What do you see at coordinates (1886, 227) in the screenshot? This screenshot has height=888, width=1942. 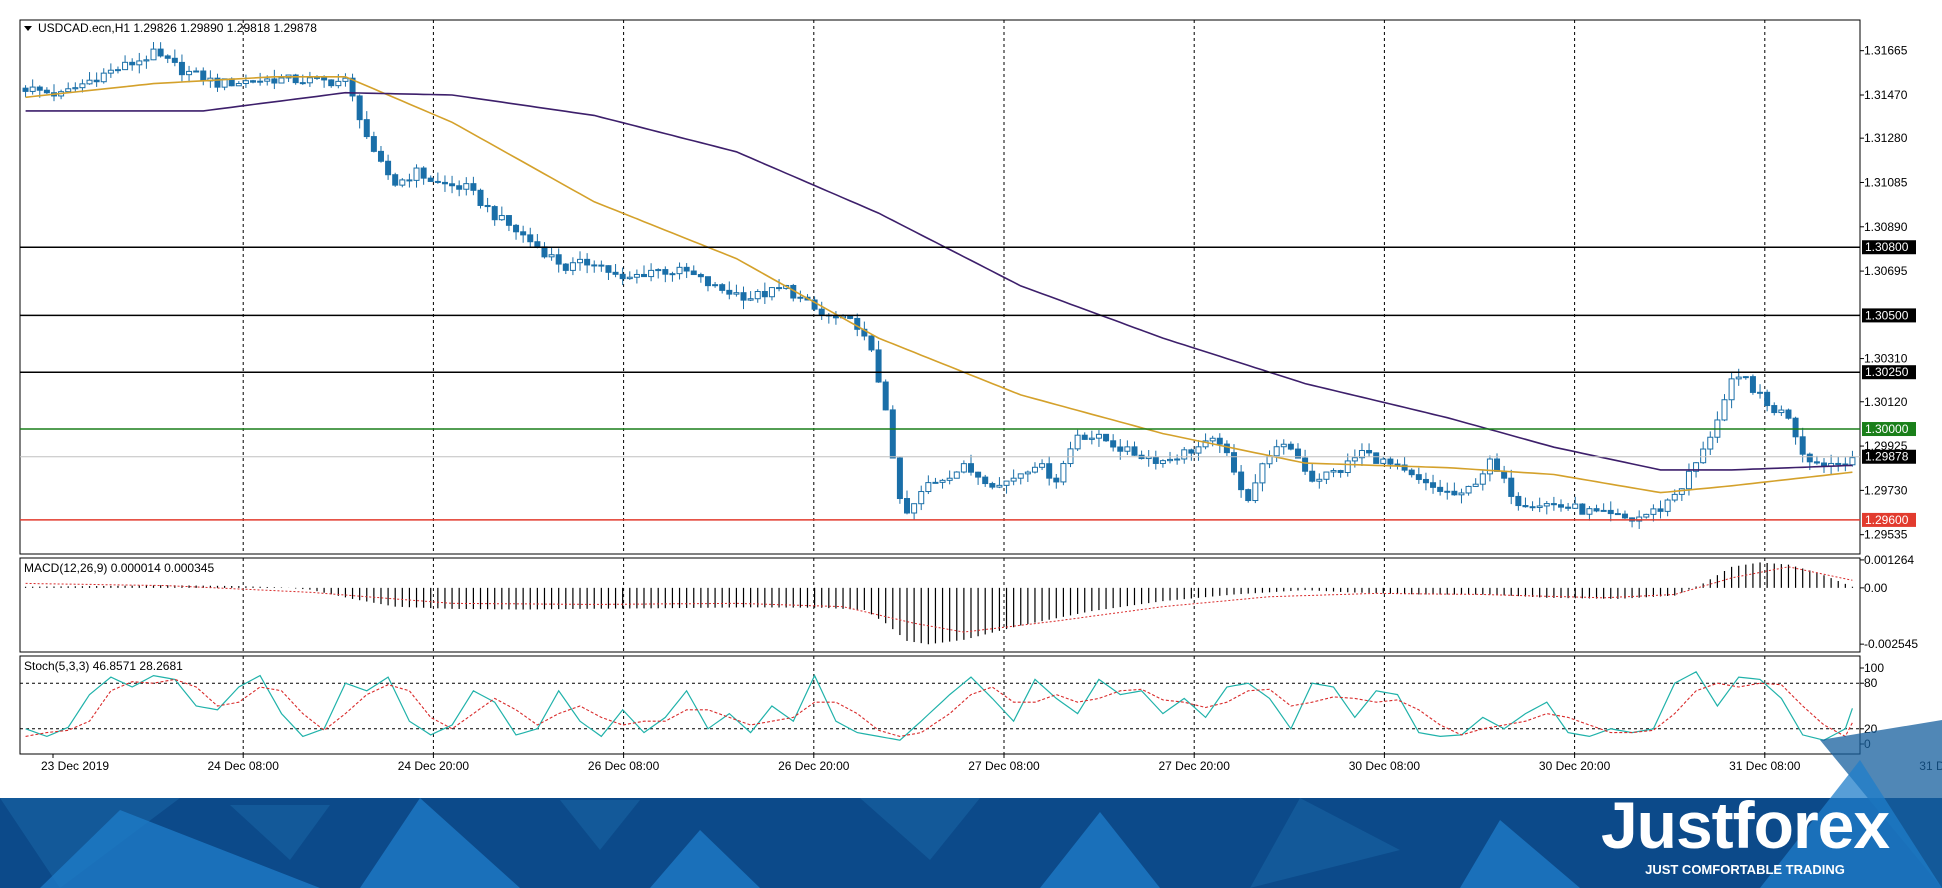 I see `price-axis-label: 1.30890` at bounding box center [1886, 227].